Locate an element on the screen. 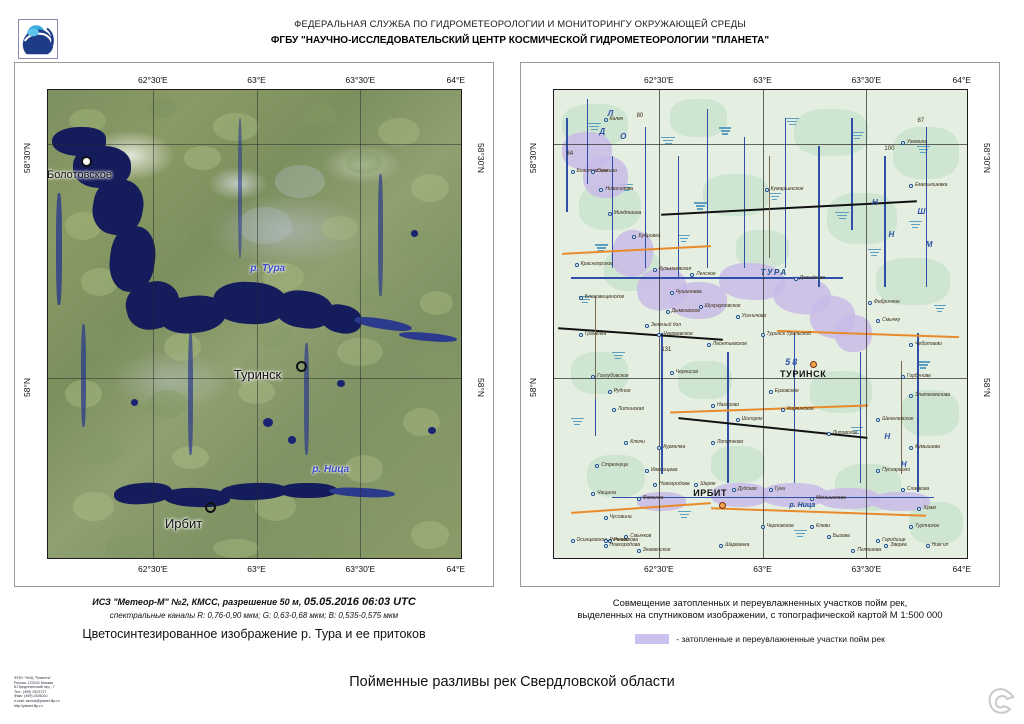 The width and height of the screenshot is (1024, 724). village-marker: Усеничово is located at coordinates (750, 316).